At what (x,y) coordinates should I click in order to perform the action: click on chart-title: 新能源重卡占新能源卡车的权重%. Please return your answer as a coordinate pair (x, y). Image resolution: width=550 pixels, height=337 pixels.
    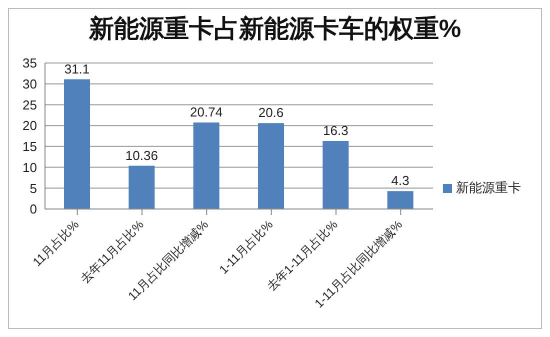
    Looking at the image, I should click on (275, 29).